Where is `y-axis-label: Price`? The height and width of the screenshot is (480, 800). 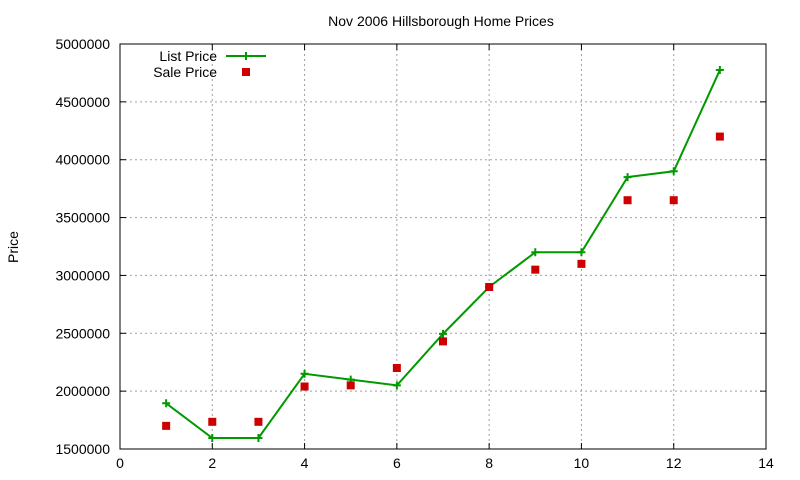 y-axis-label: Price is located at coordinates (13, 247).